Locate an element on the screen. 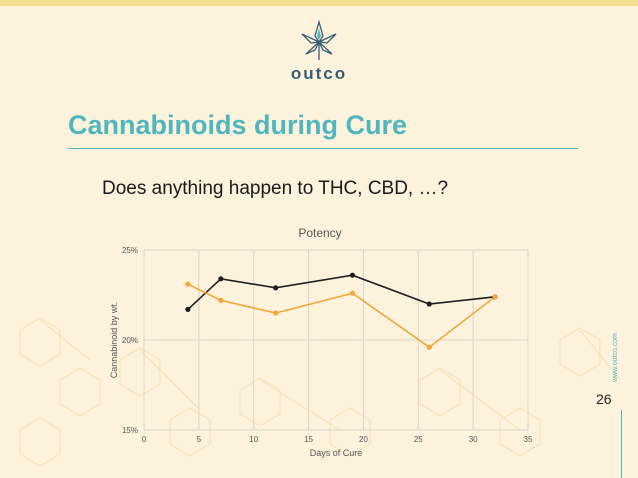 The height and width of the screenshot is (478, 638). x-tick-label: 10 is located at coordinates (253, 439).